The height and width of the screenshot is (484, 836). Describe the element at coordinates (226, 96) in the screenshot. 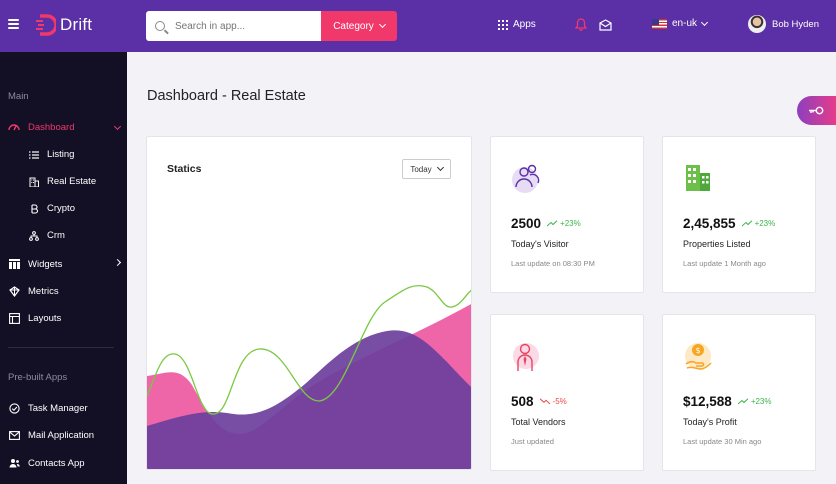

I see `page-title: Dashboard - Real Estate` at that location.